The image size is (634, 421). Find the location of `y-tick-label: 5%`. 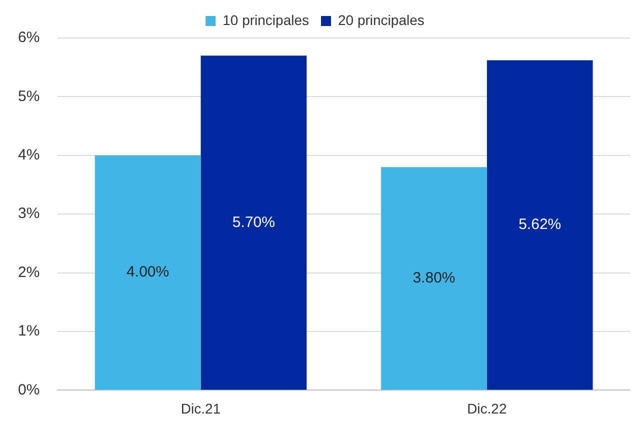

y-tick-label: 5% is located at coordinates (29, 96).